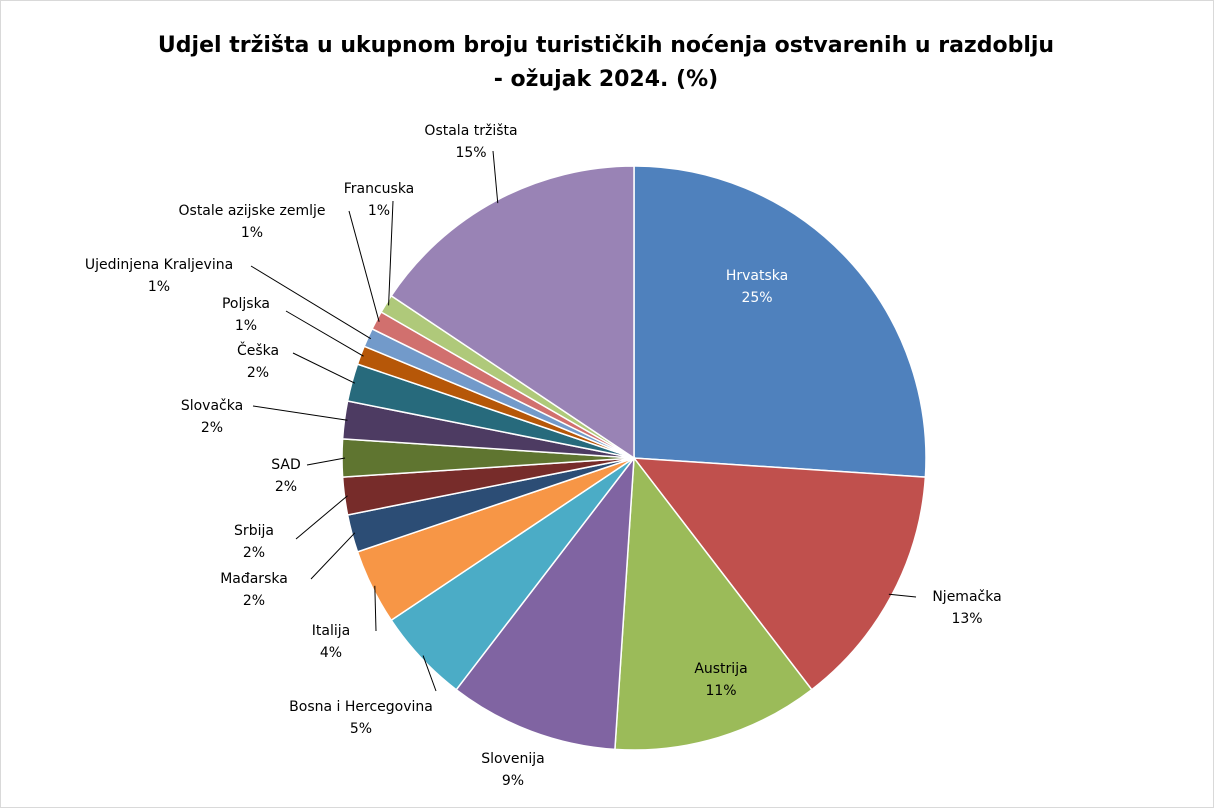  Describe the element at coordinates (966, 619) in the screenshot. I see `slice-value: 13%` at that location.